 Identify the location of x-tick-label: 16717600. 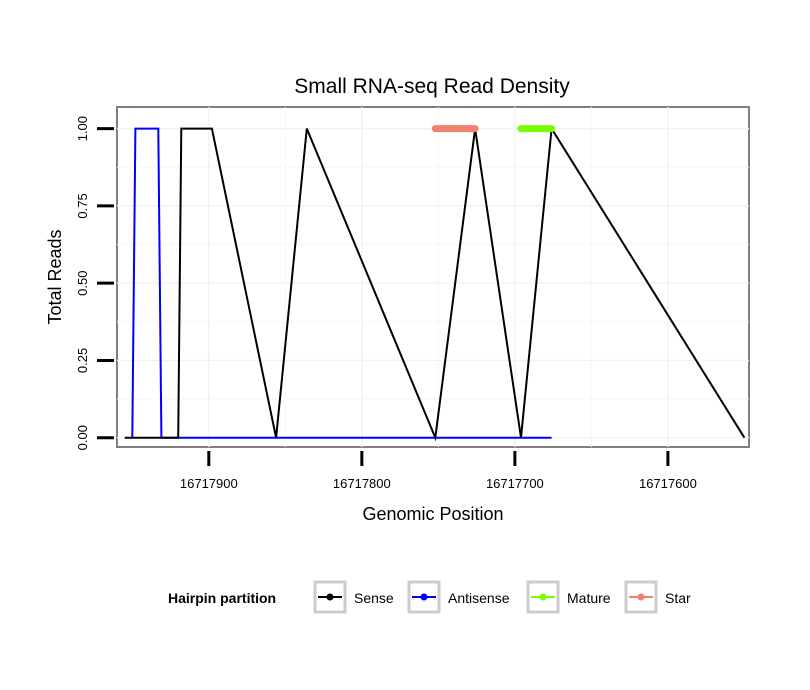
(668, 483).